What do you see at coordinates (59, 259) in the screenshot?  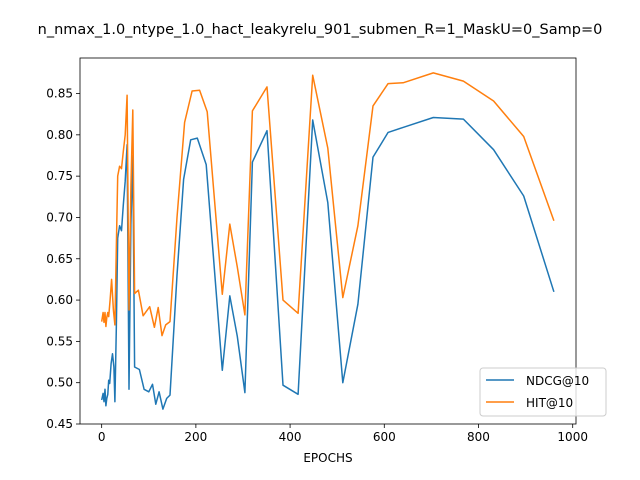 I see `y-tick-label: 0.65` at bounding box center [59, 259].